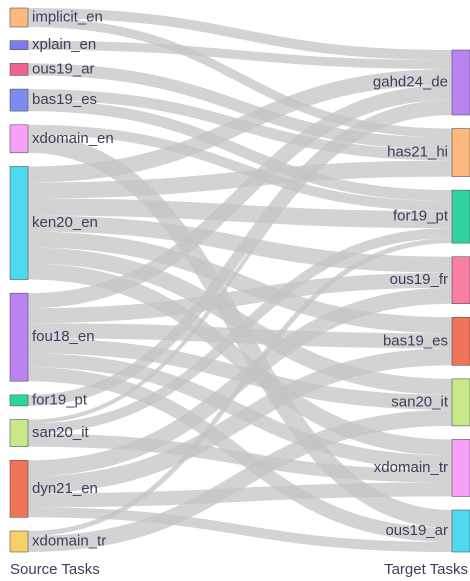 Image resolution: width=470 pixels, height=581 pixels. What do you see at coordinates (69, 540) in the screenshot?
I see `source-node-label: xdomain_tr` at bounding box center [69, 540].